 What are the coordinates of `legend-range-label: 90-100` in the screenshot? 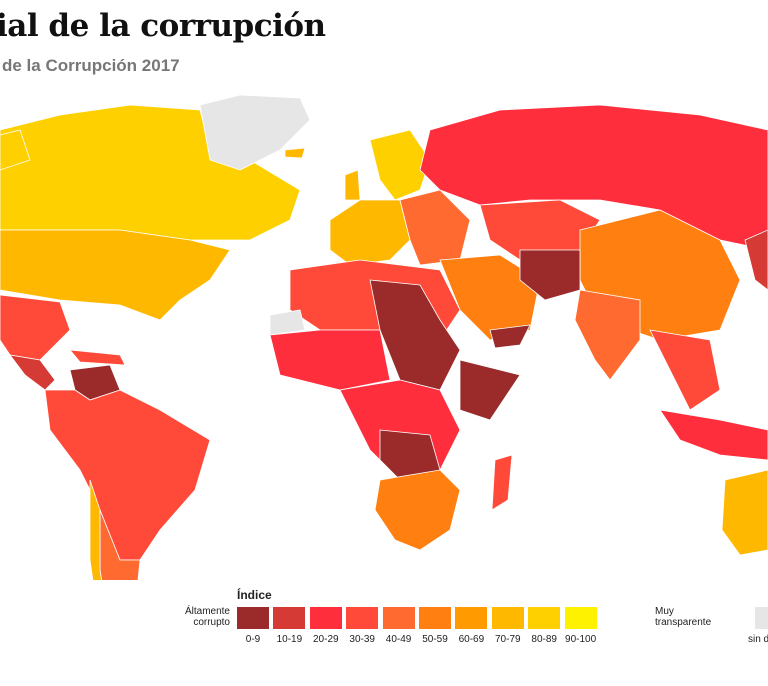 It's located at (581, 639).